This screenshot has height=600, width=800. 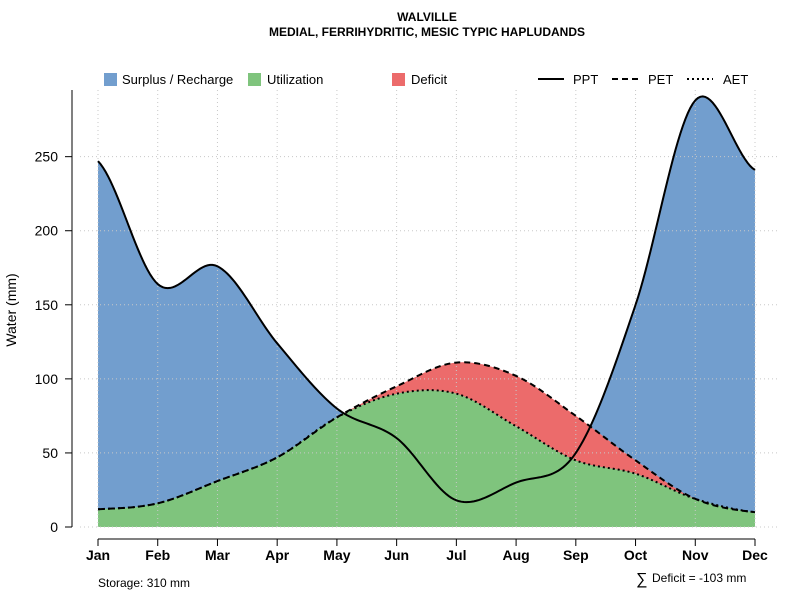 I want to click on legend-label-surplus: Surplus / Recharge, so click(x=177, y=79).